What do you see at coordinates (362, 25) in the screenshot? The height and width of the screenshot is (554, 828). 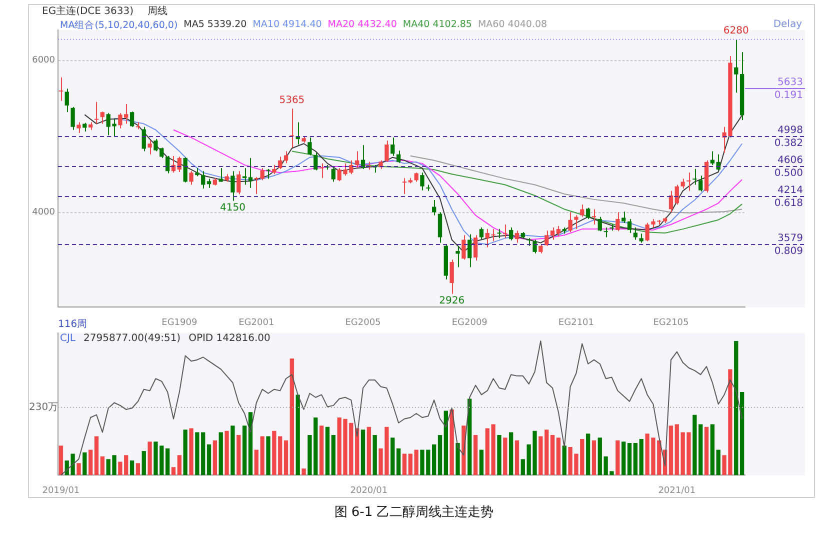 I see `text: MA20 4432.40` at bounding box center [362, 25].